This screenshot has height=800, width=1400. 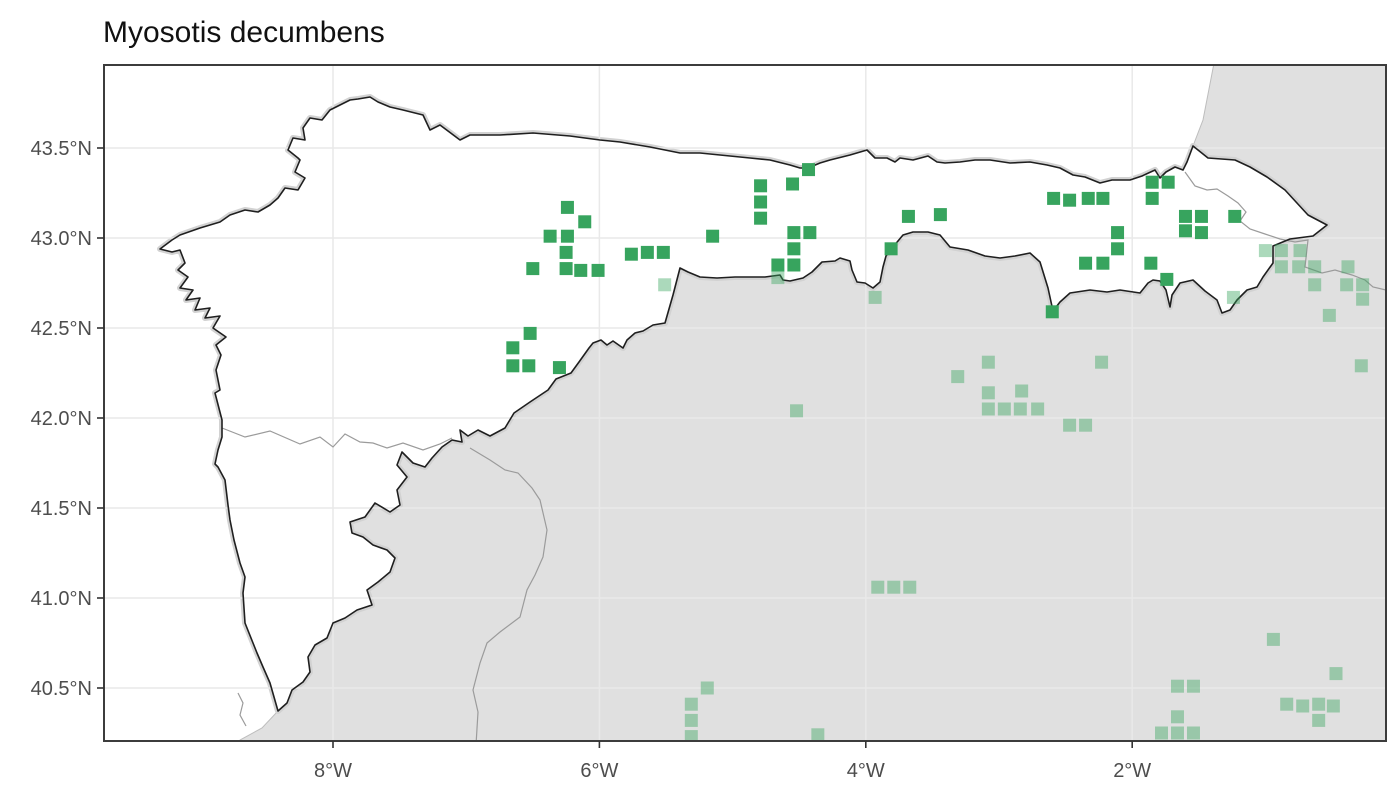 I want to click on y-tick-label: 41.0°N, so click(x=61, y=599).